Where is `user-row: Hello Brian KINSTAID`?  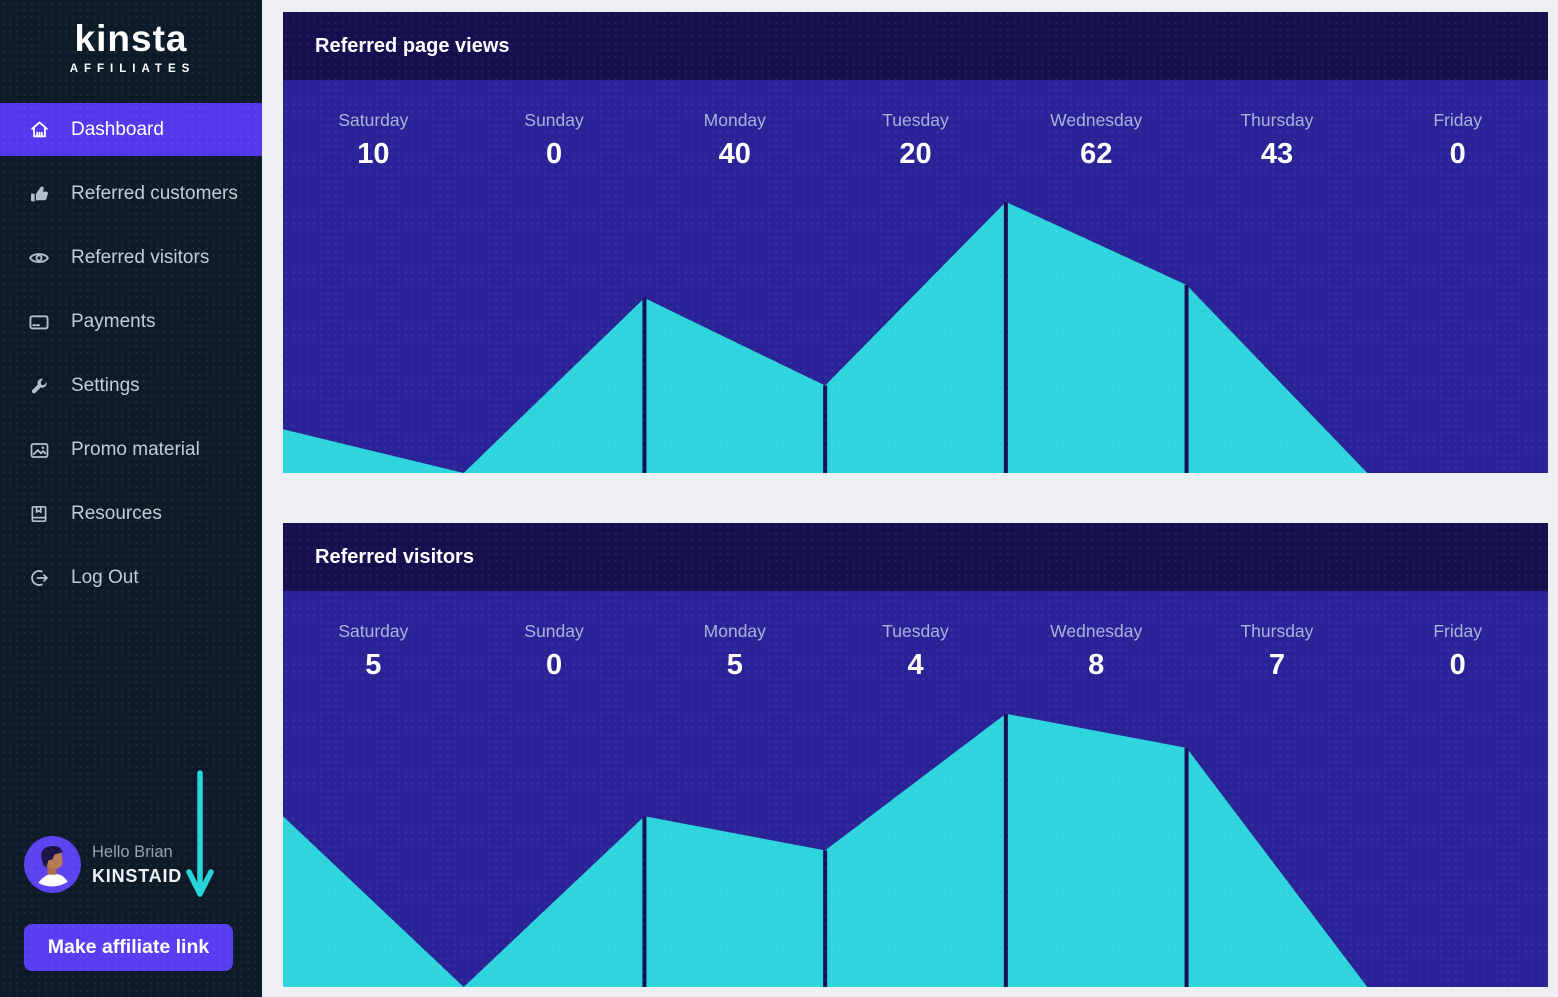
user-row: Hello Brian KINSTAID is located at coordinates (103, 864).